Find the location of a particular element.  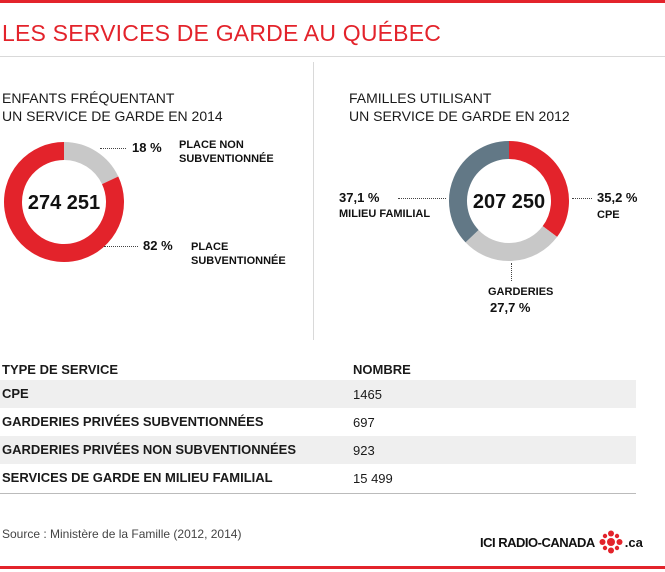

table-cell-nombre: 697 is located at coordinates (364, 422).